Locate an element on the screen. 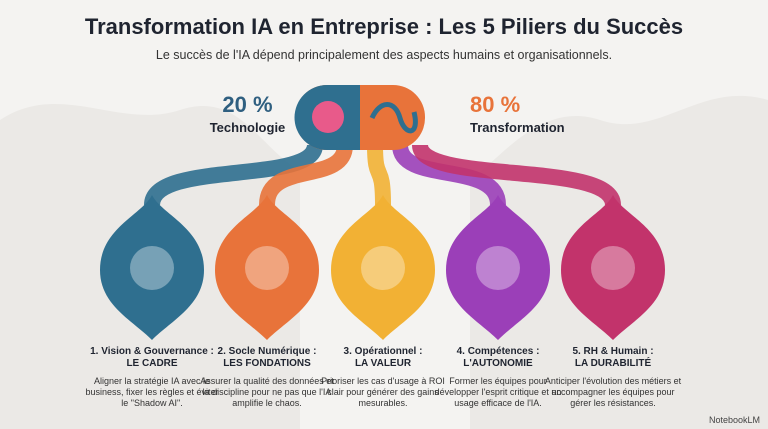 The height and width of the screenshot is (429, 768). right-percent: 80 % is located at coordinates (495, 104).